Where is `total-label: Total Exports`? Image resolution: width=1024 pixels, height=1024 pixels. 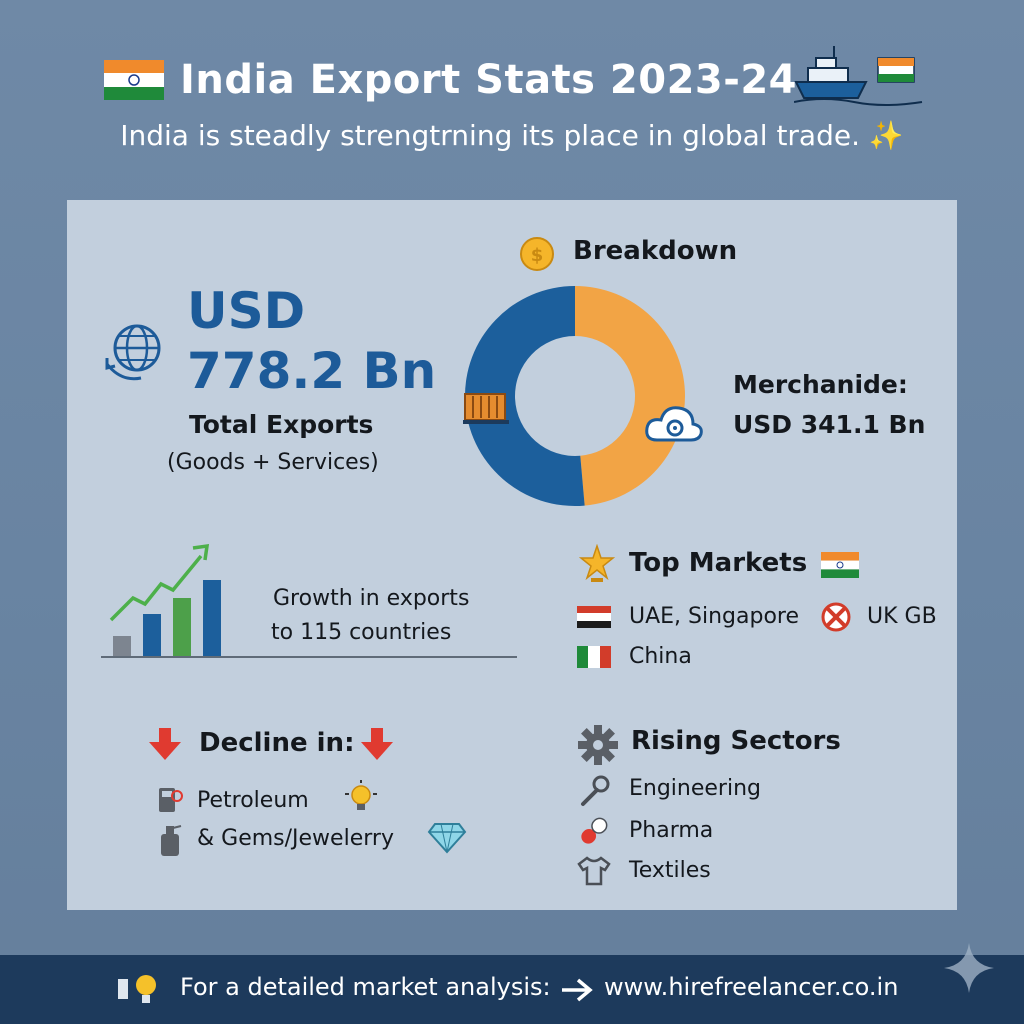 total-label: Total Exports is located at coordinates (281, 424).